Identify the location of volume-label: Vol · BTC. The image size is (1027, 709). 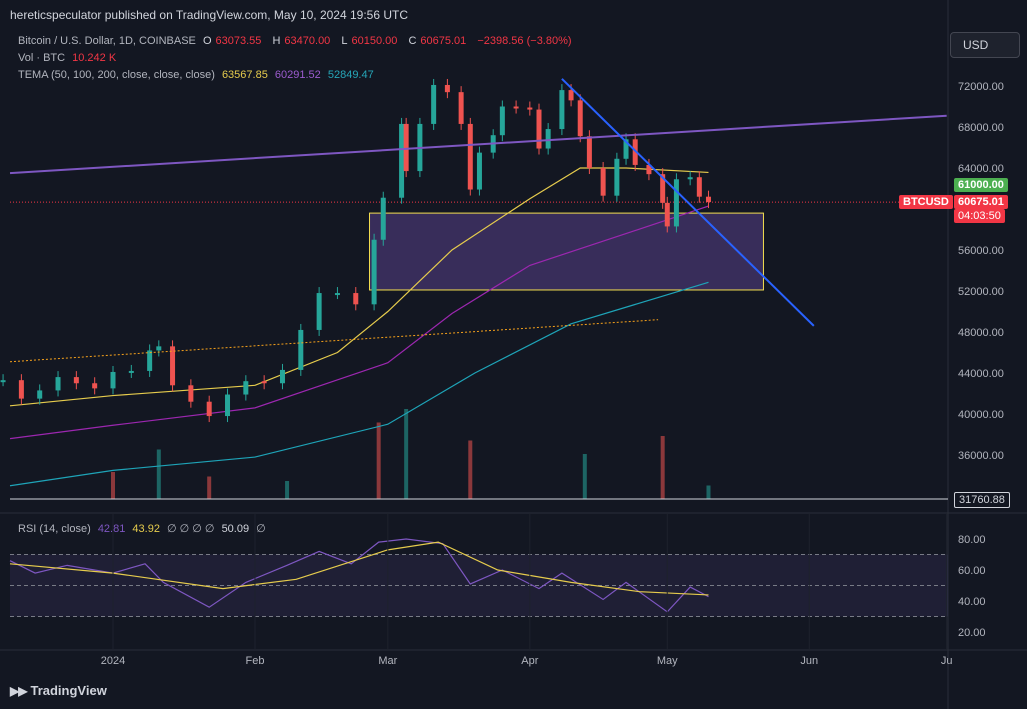
(42, 58).